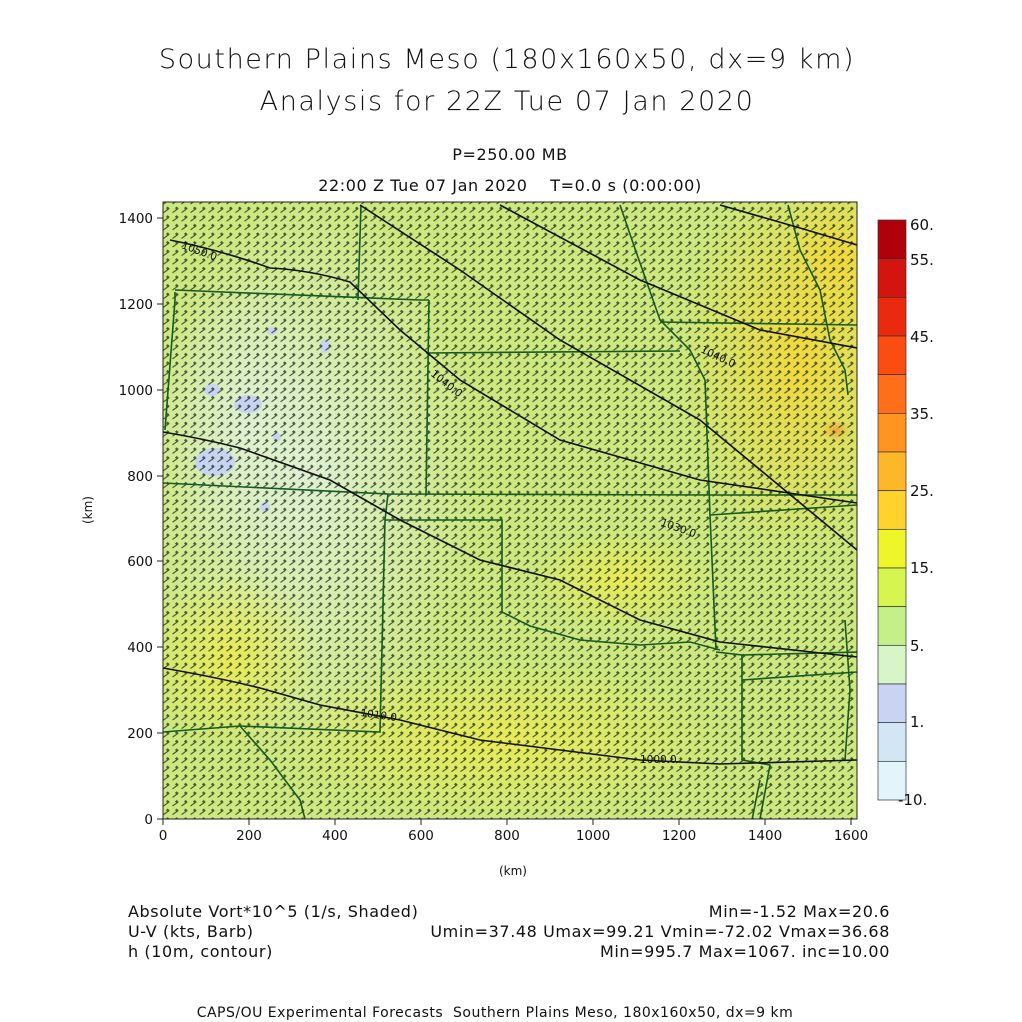 This screenshot has height=1022, width=1022. What do you see at coordinates (922, 260) in the screenshot?
I see `colorbar-label: 55.` at bounding box center [922, 260].